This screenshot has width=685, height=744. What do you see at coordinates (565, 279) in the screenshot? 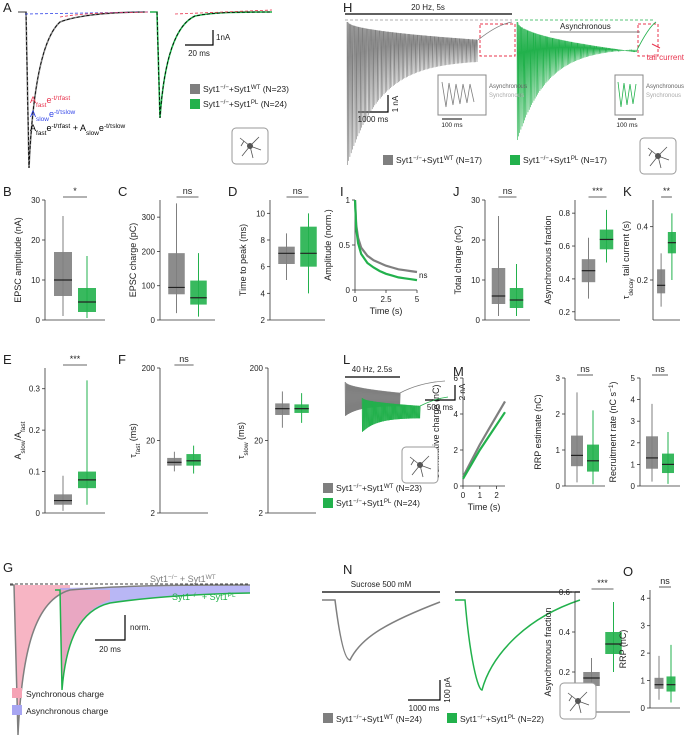
I see `y-tick-label: 0.4` at bounding box center [565, 279].